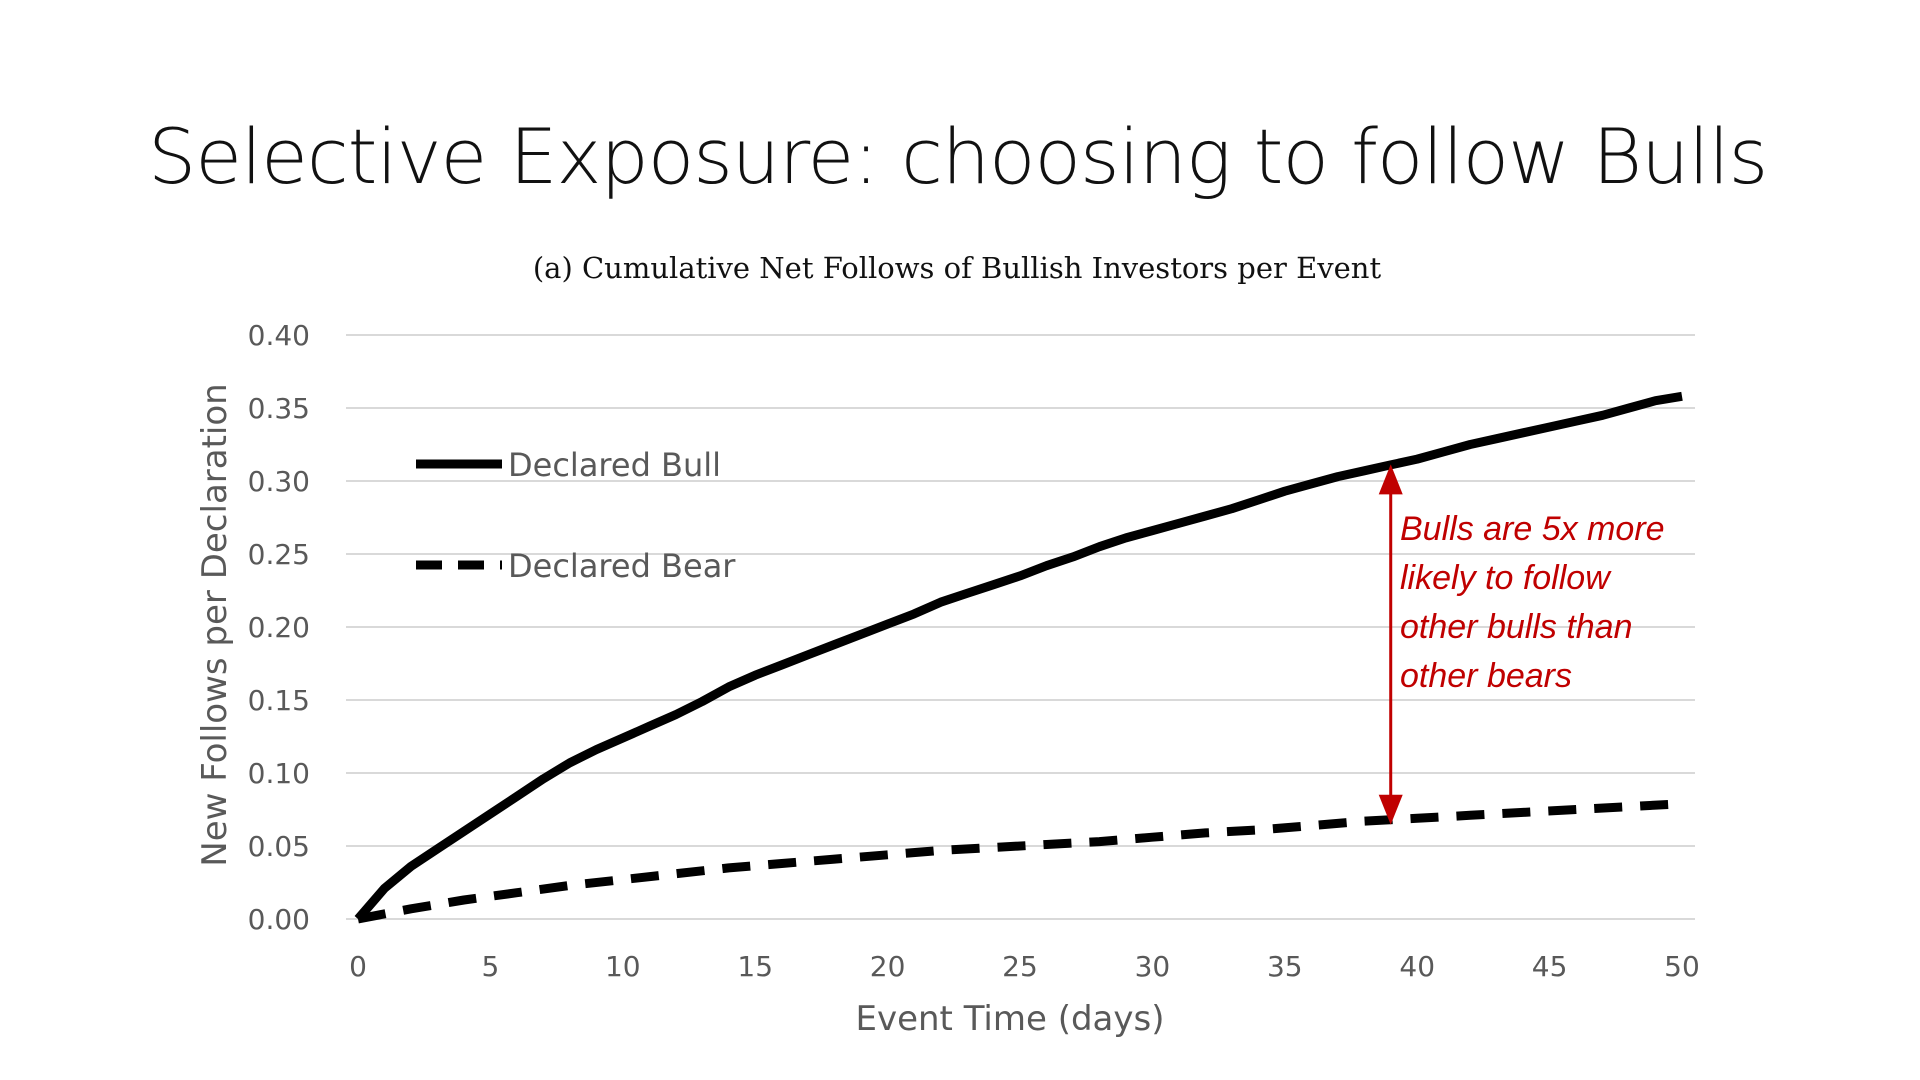  Describe the element at coordinates (1682, 966) in the screenshot. I see `x-tick-label: 50` at that location.